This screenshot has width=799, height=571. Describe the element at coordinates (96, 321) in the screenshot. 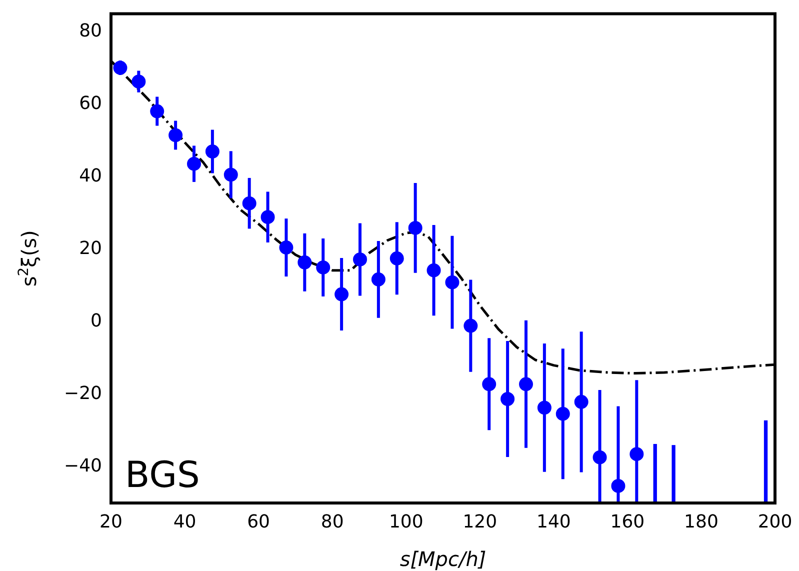

I see `y-tick-label: 0` at that location.